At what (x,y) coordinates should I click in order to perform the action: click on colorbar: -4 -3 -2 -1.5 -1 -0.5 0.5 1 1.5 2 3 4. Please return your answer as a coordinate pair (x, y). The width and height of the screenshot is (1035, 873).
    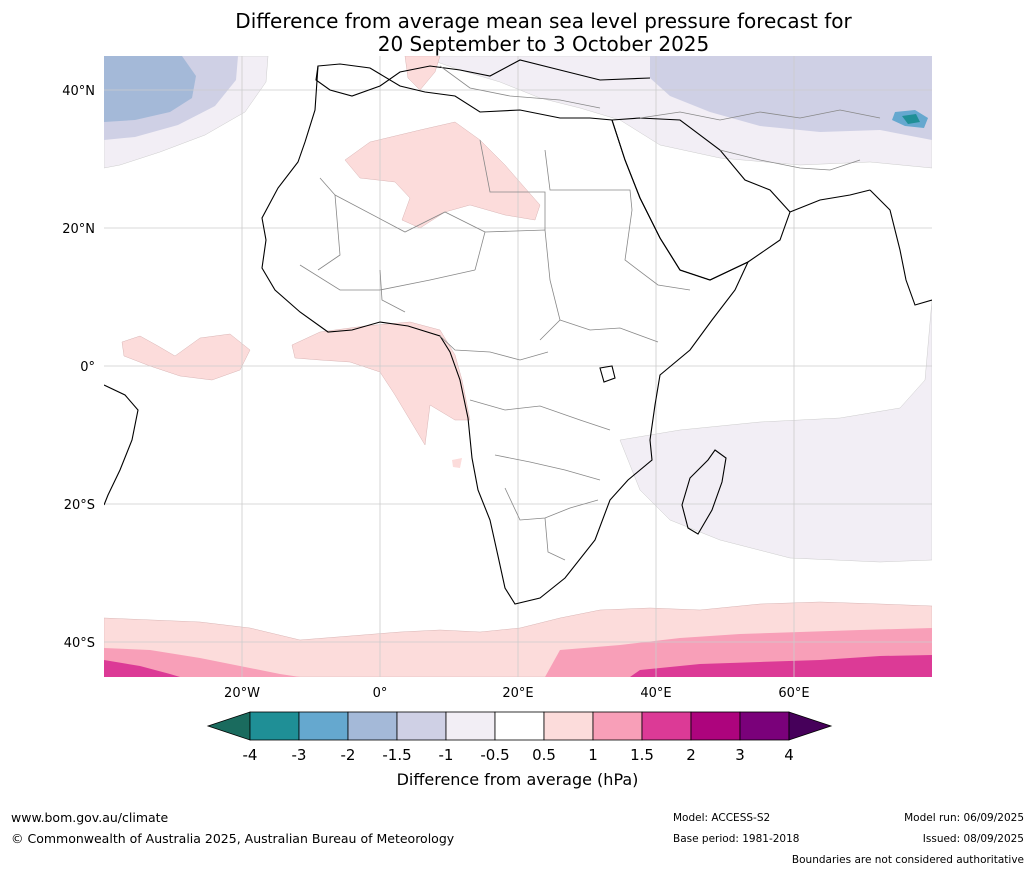
    Looking at the image, I should click on (519, 737).